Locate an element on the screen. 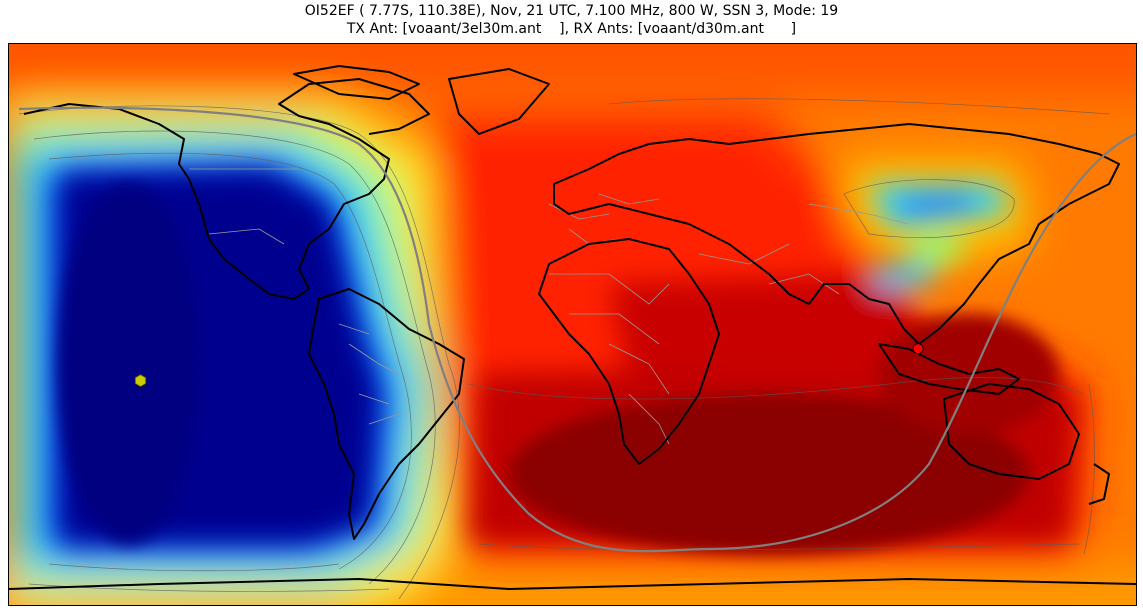  coast-new-zealand is located at coordinates (1099, 484).